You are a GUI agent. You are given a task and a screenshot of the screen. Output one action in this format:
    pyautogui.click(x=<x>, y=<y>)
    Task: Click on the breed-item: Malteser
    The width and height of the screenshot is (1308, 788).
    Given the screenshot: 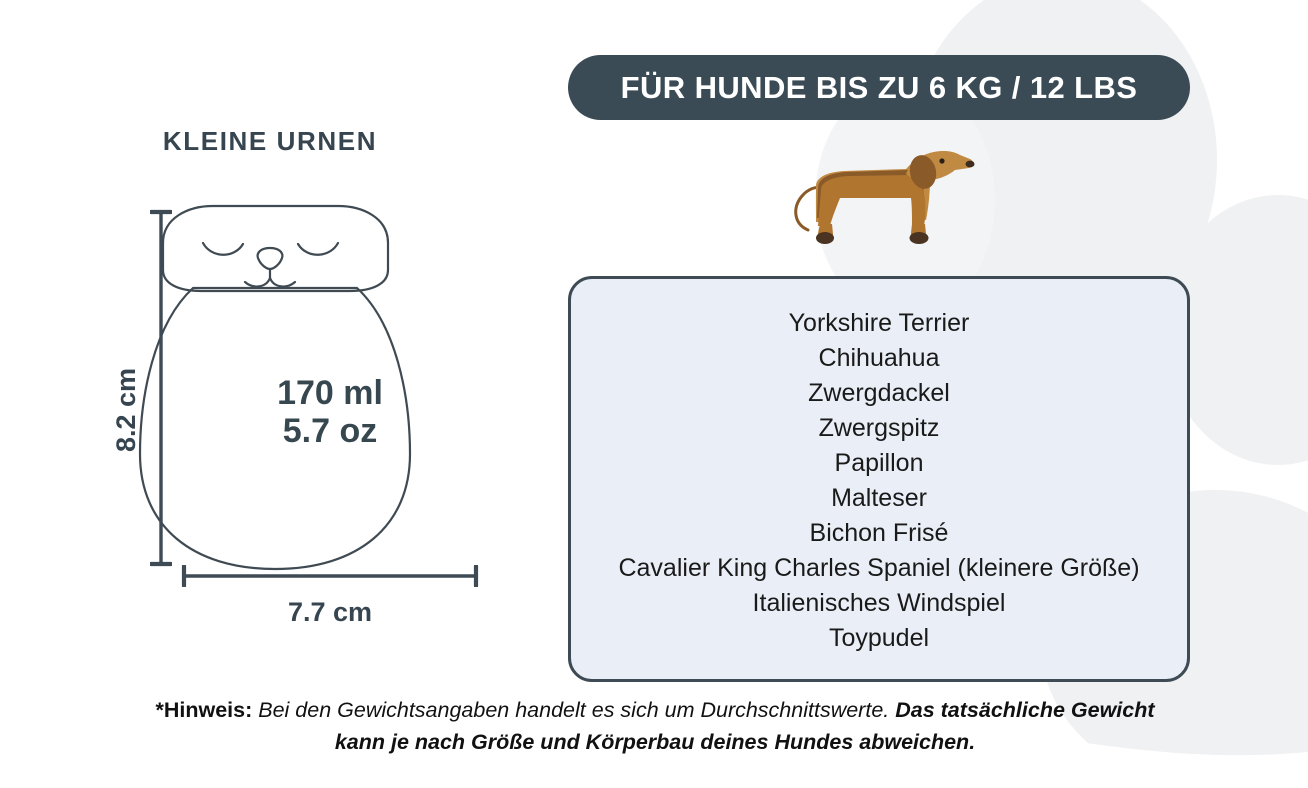 What is the action you would take?
    pyautogui.click(x=879, y=498)
    